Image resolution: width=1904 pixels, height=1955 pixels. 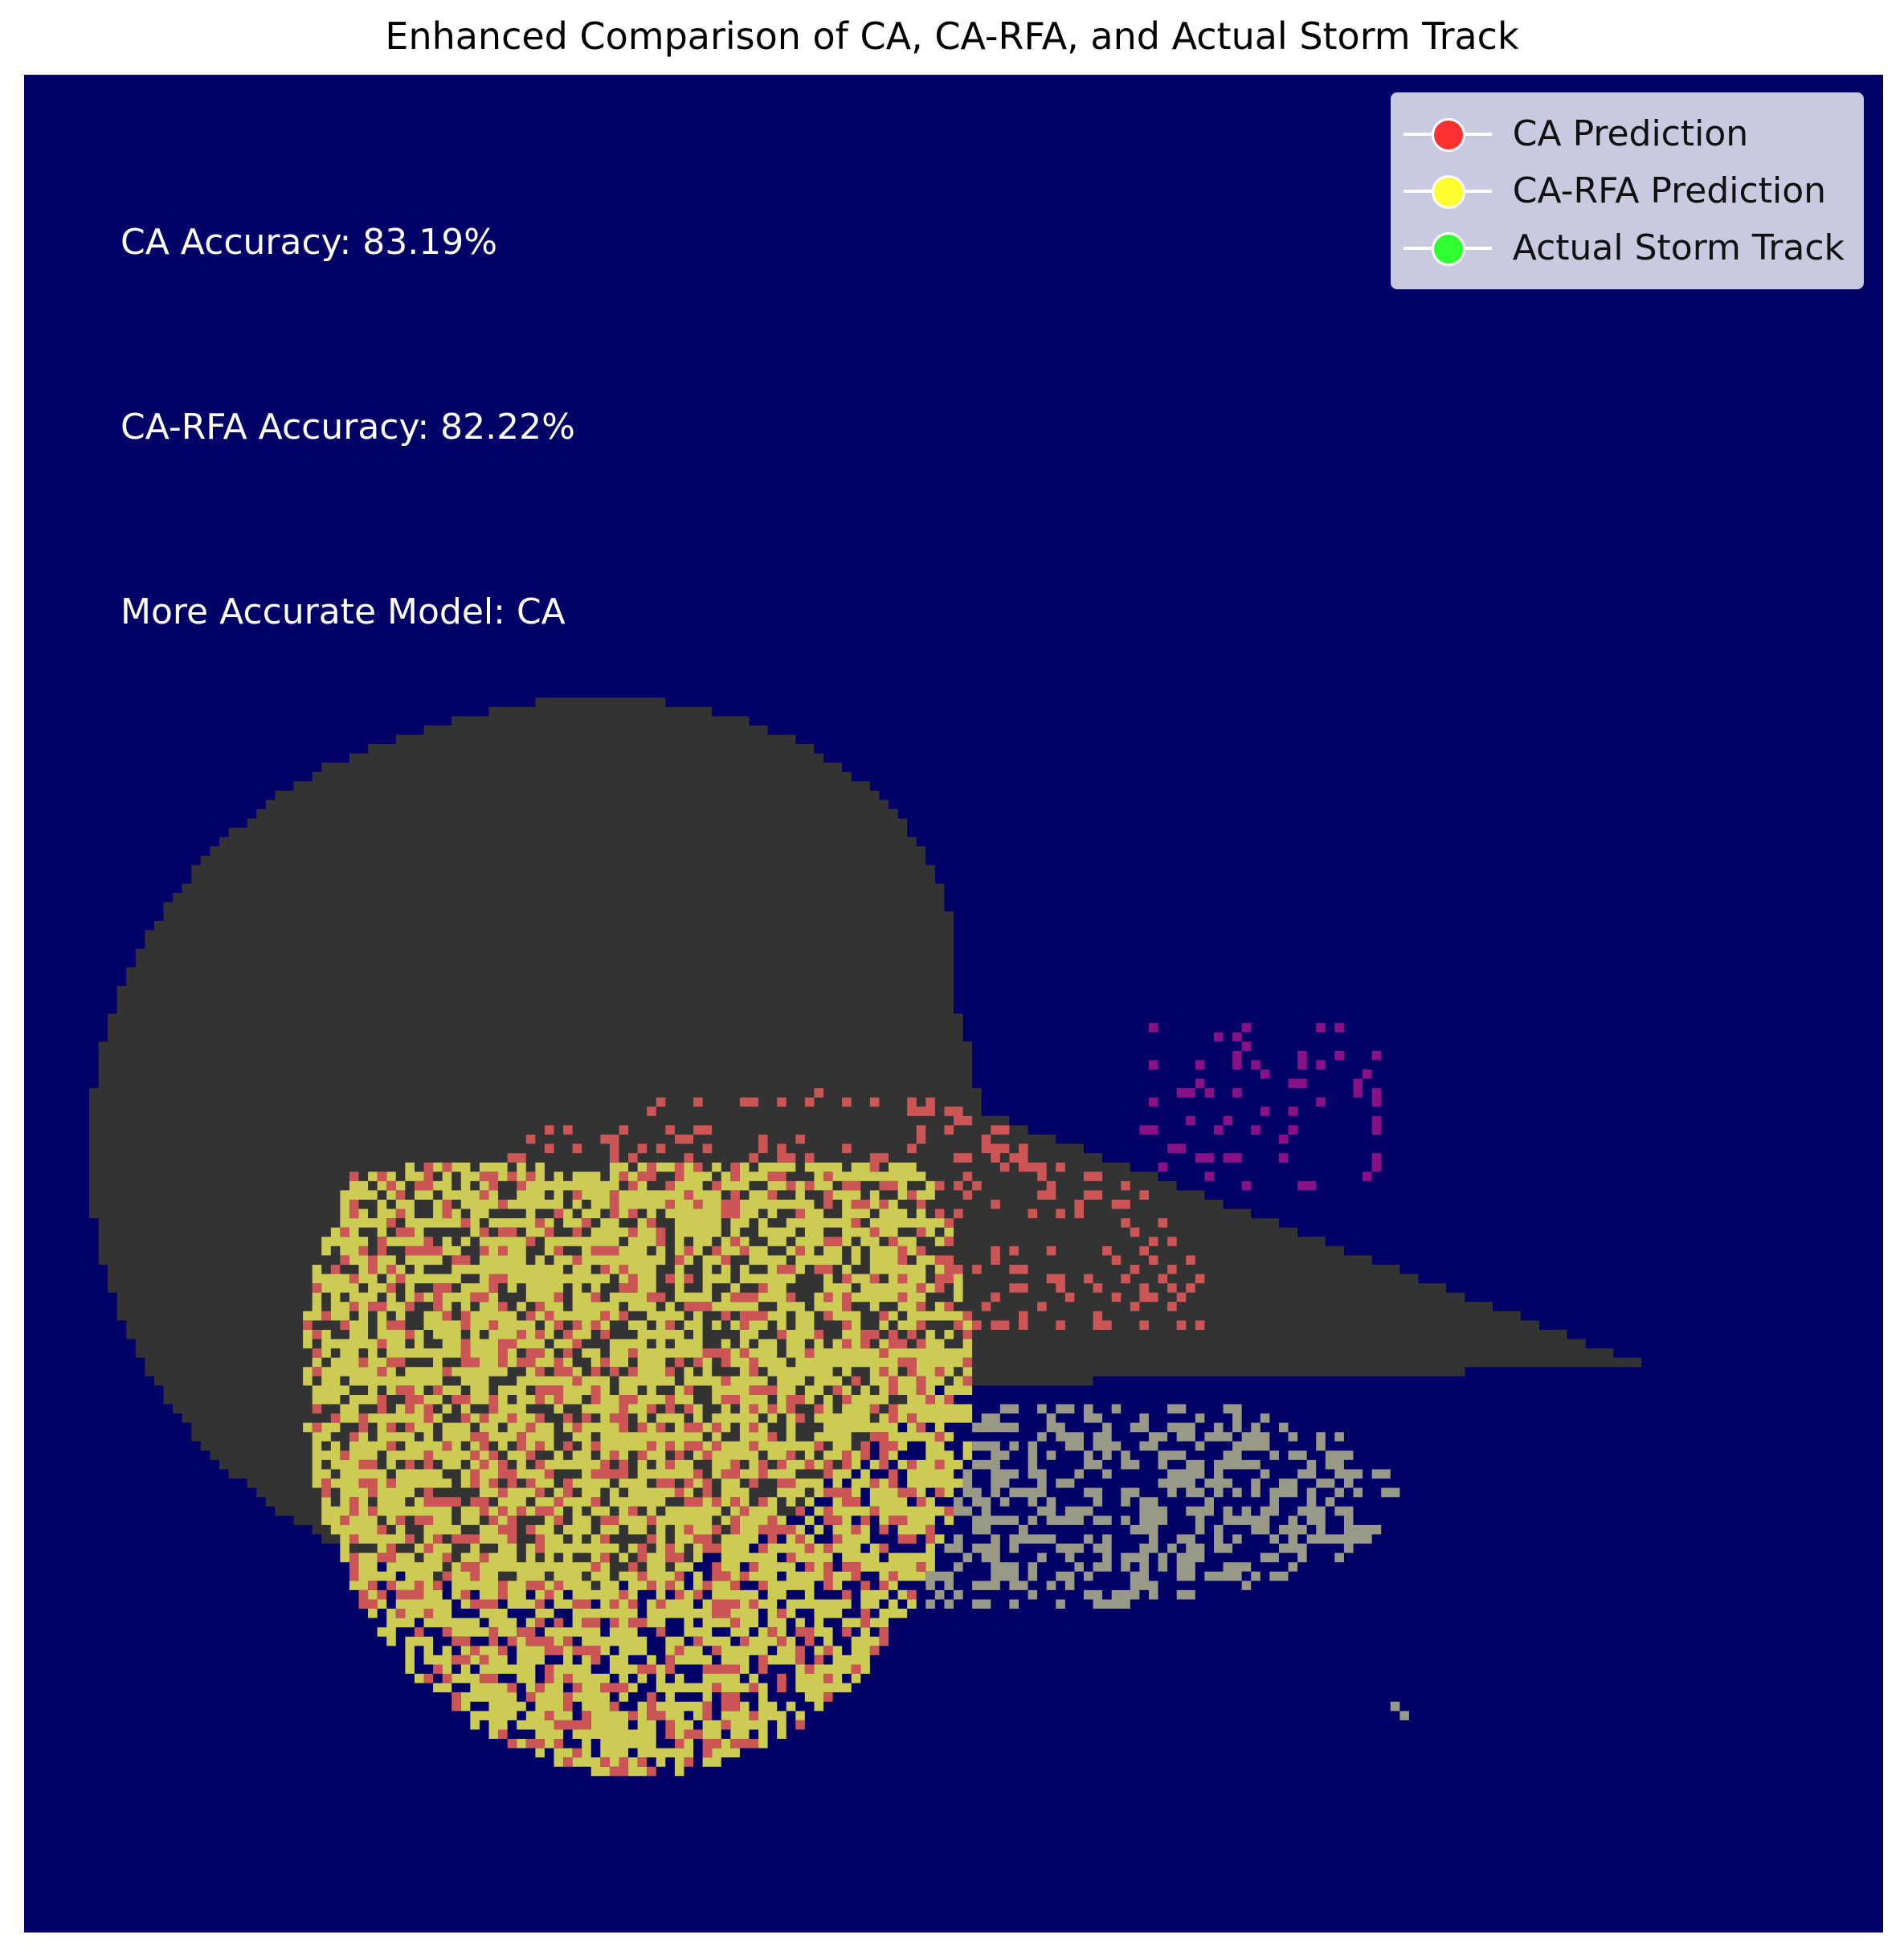 I want to click on legend-marker-carfa, so click(x=1447, y=191).